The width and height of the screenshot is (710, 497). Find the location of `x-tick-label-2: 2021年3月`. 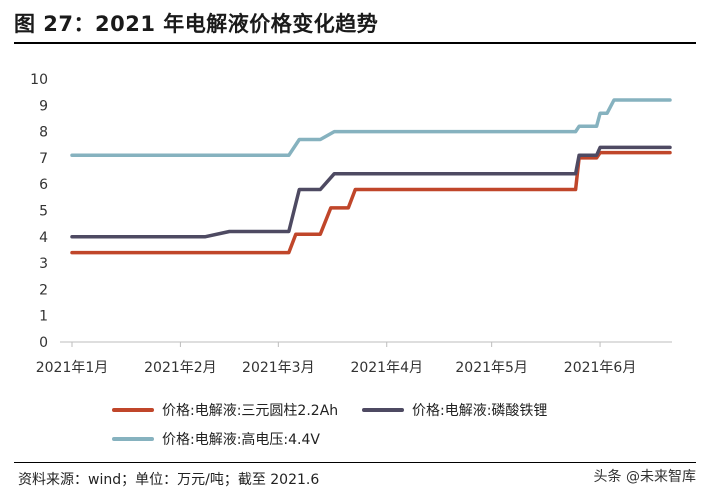

x-tick-label-2: 2021年3月 is located at coordinates (278, 368).